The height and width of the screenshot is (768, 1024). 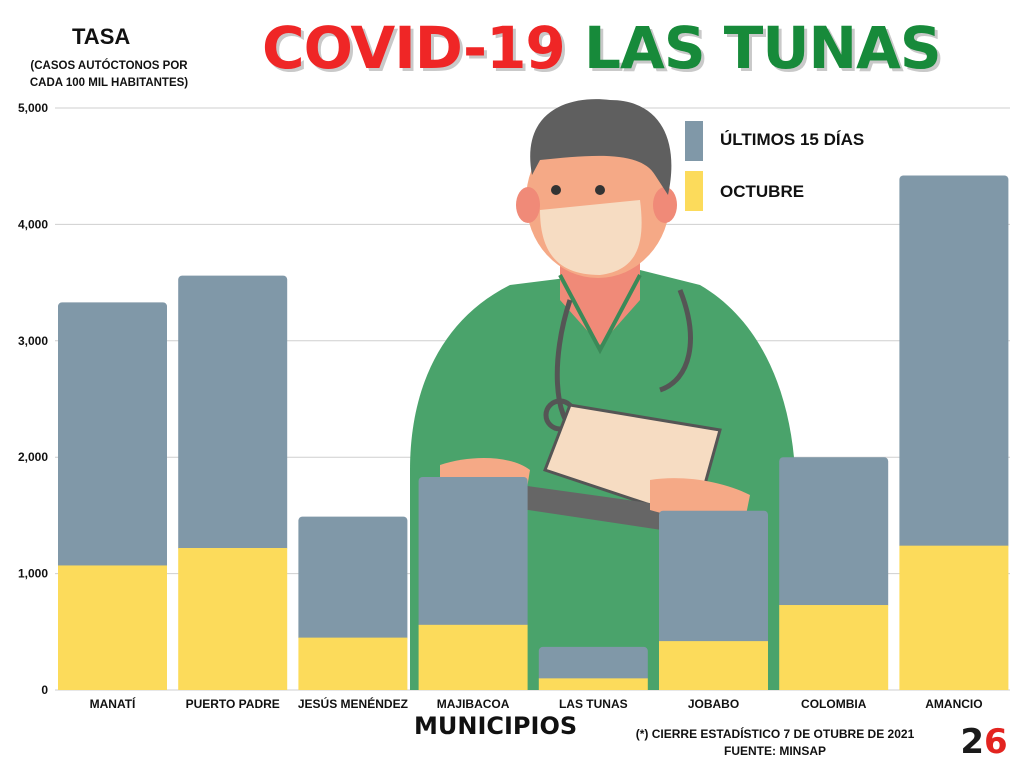 I want to click on legend-swatch-octubre, so click(x=694, y=191).